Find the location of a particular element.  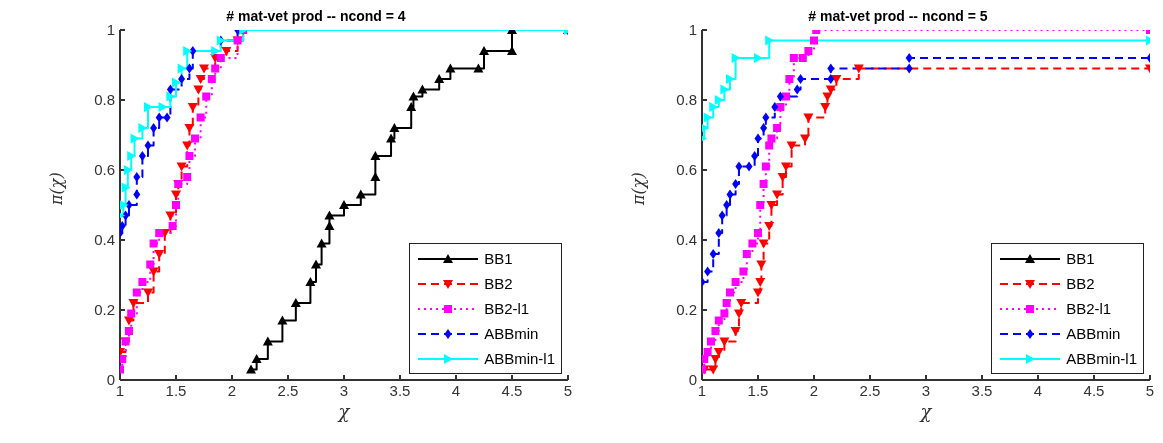

chart-title: # mat-vet prod -- ncond = 4 is located at coordinates (316, 16).